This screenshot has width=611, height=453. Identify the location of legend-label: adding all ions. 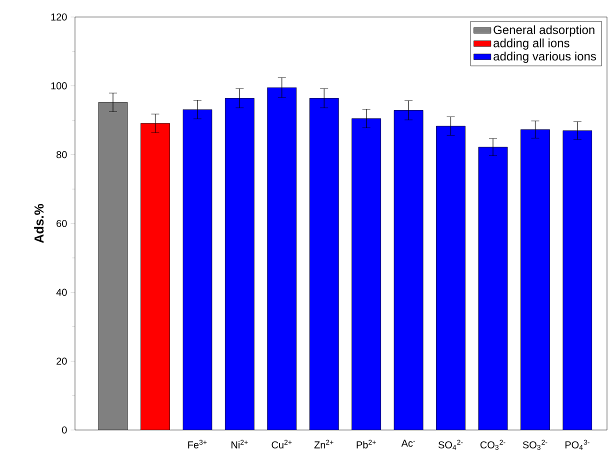
(532, 44).